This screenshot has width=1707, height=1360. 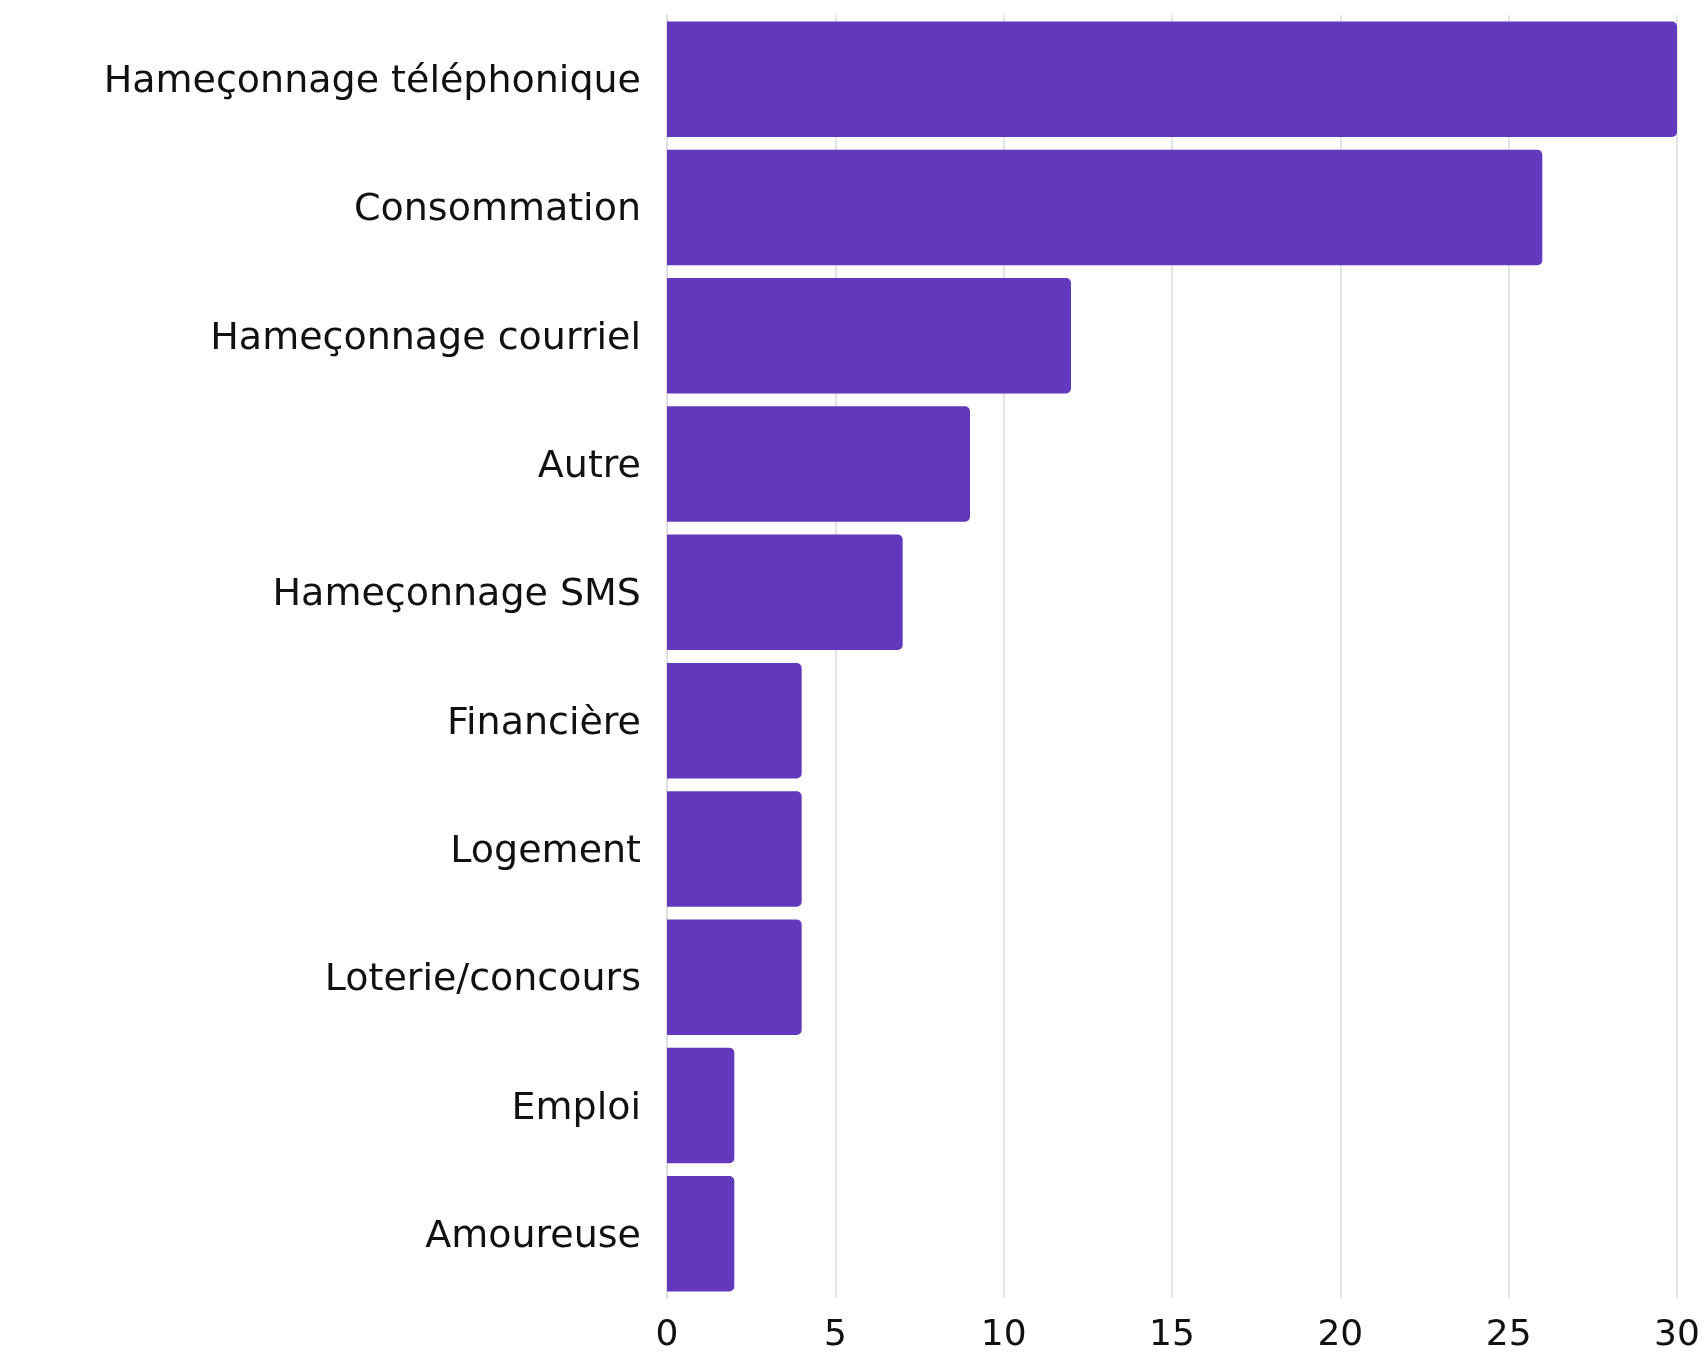 I want to click on y-tick-label: Financière, so click(x=543, y=720).